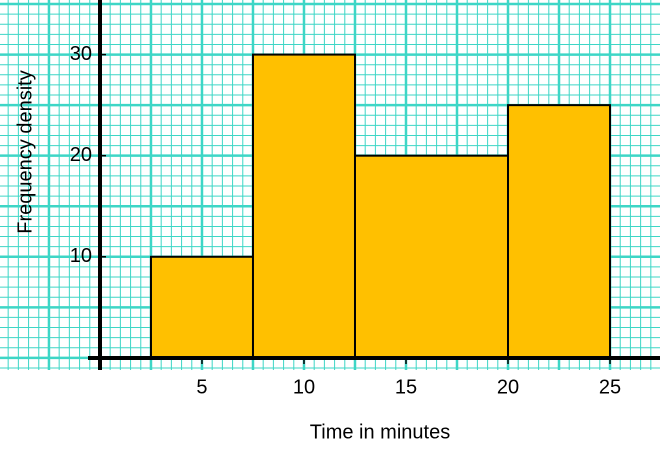  I want to click on y-tick-label: 10, so click(81, 256).